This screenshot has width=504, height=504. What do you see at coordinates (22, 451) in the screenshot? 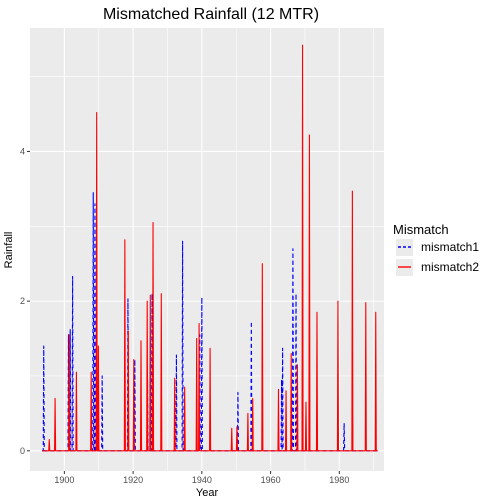
I see `y-tick-label: 0` at bounding box center [22, 451].